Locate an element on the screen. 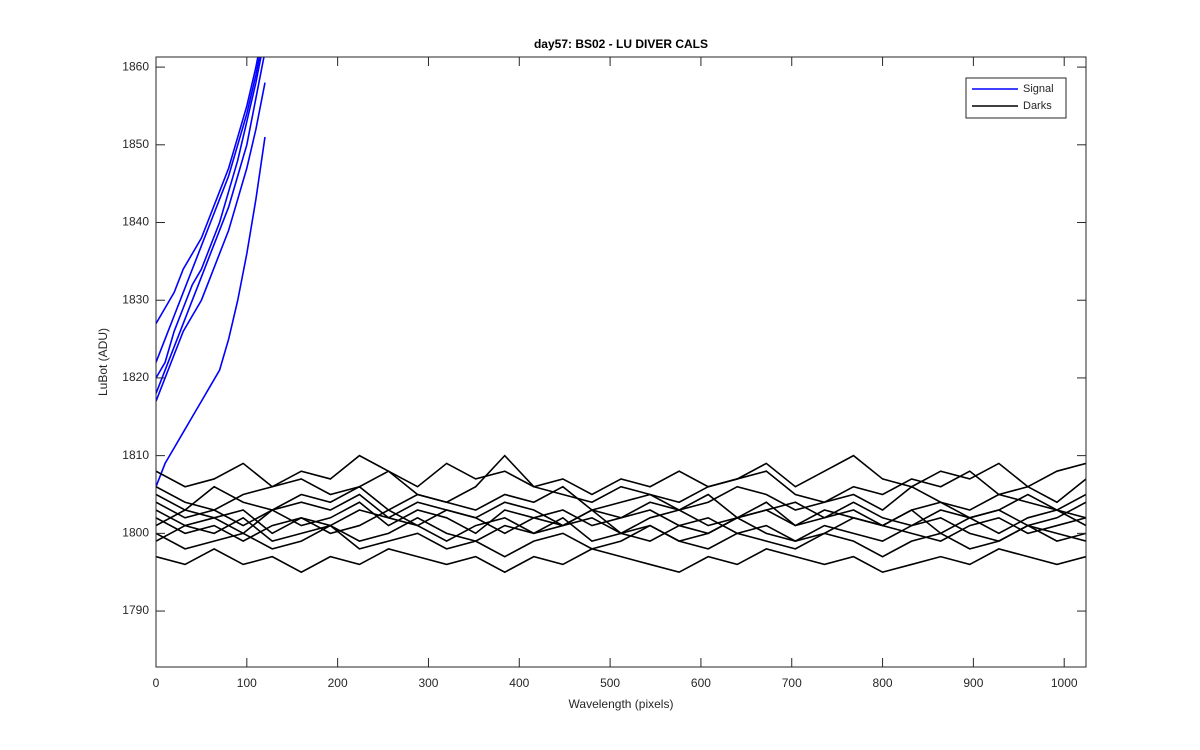  legend-label: Signal is located at coordinates (1038, 89).